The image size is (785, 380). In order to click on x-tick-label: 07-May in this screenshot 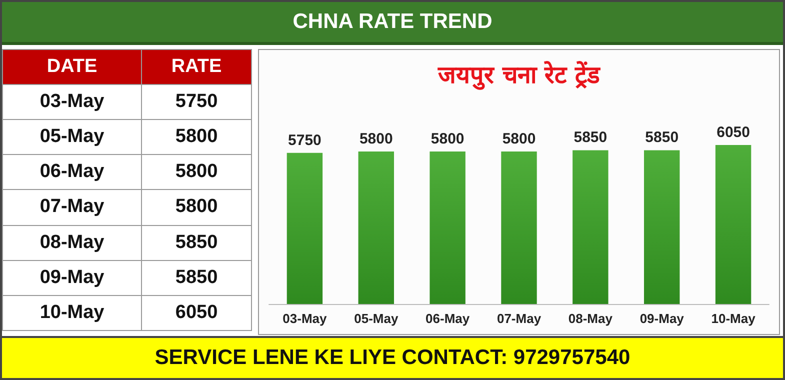, I will do `click(519, 318)`.